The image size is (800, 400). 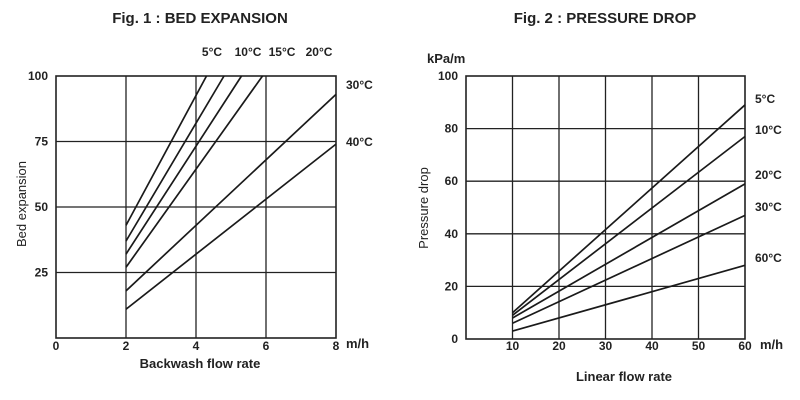 I want to click on y-tick-label: 80, so click(x=452, y=129).